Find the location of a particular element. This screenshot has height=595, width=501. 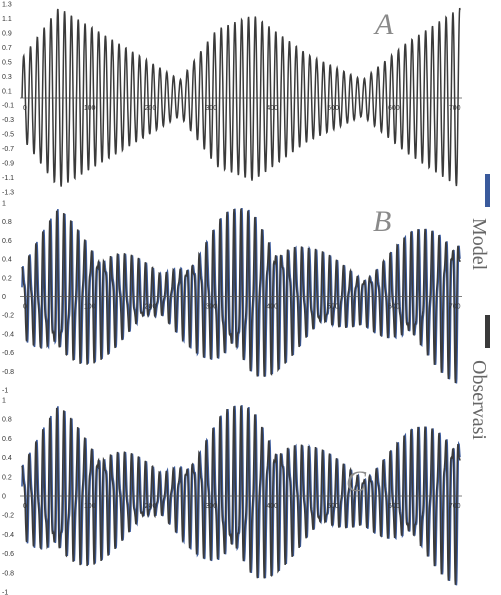

y-tick-label: -0.9 is located at coordinates (8, 164).